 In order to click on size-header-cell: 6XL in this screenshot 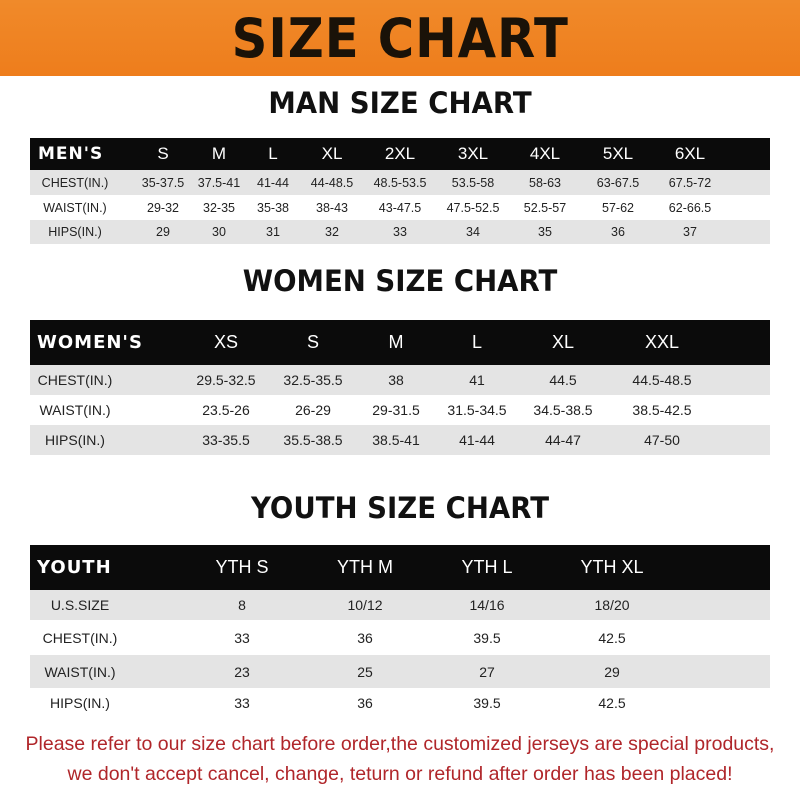, I will do `click(690, 153)`.